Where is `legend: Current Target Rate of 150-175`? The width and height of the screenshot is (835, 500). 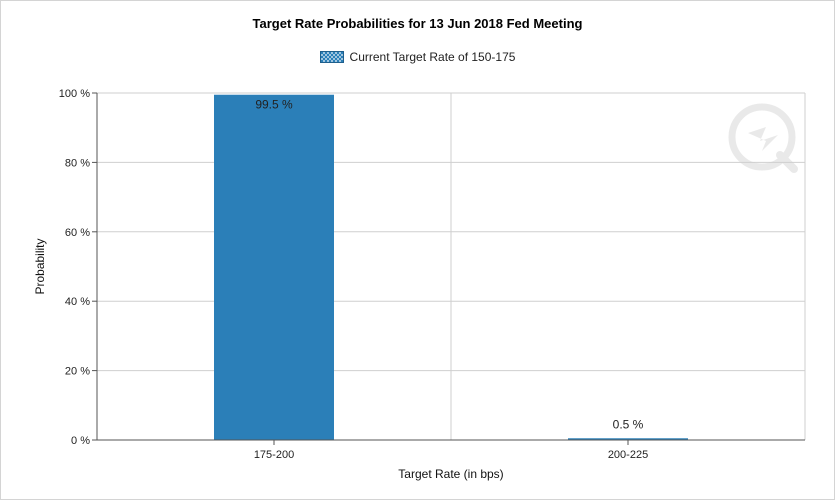 legend: Current Target Rate of 150-175 is located at coordinates (417, 57).